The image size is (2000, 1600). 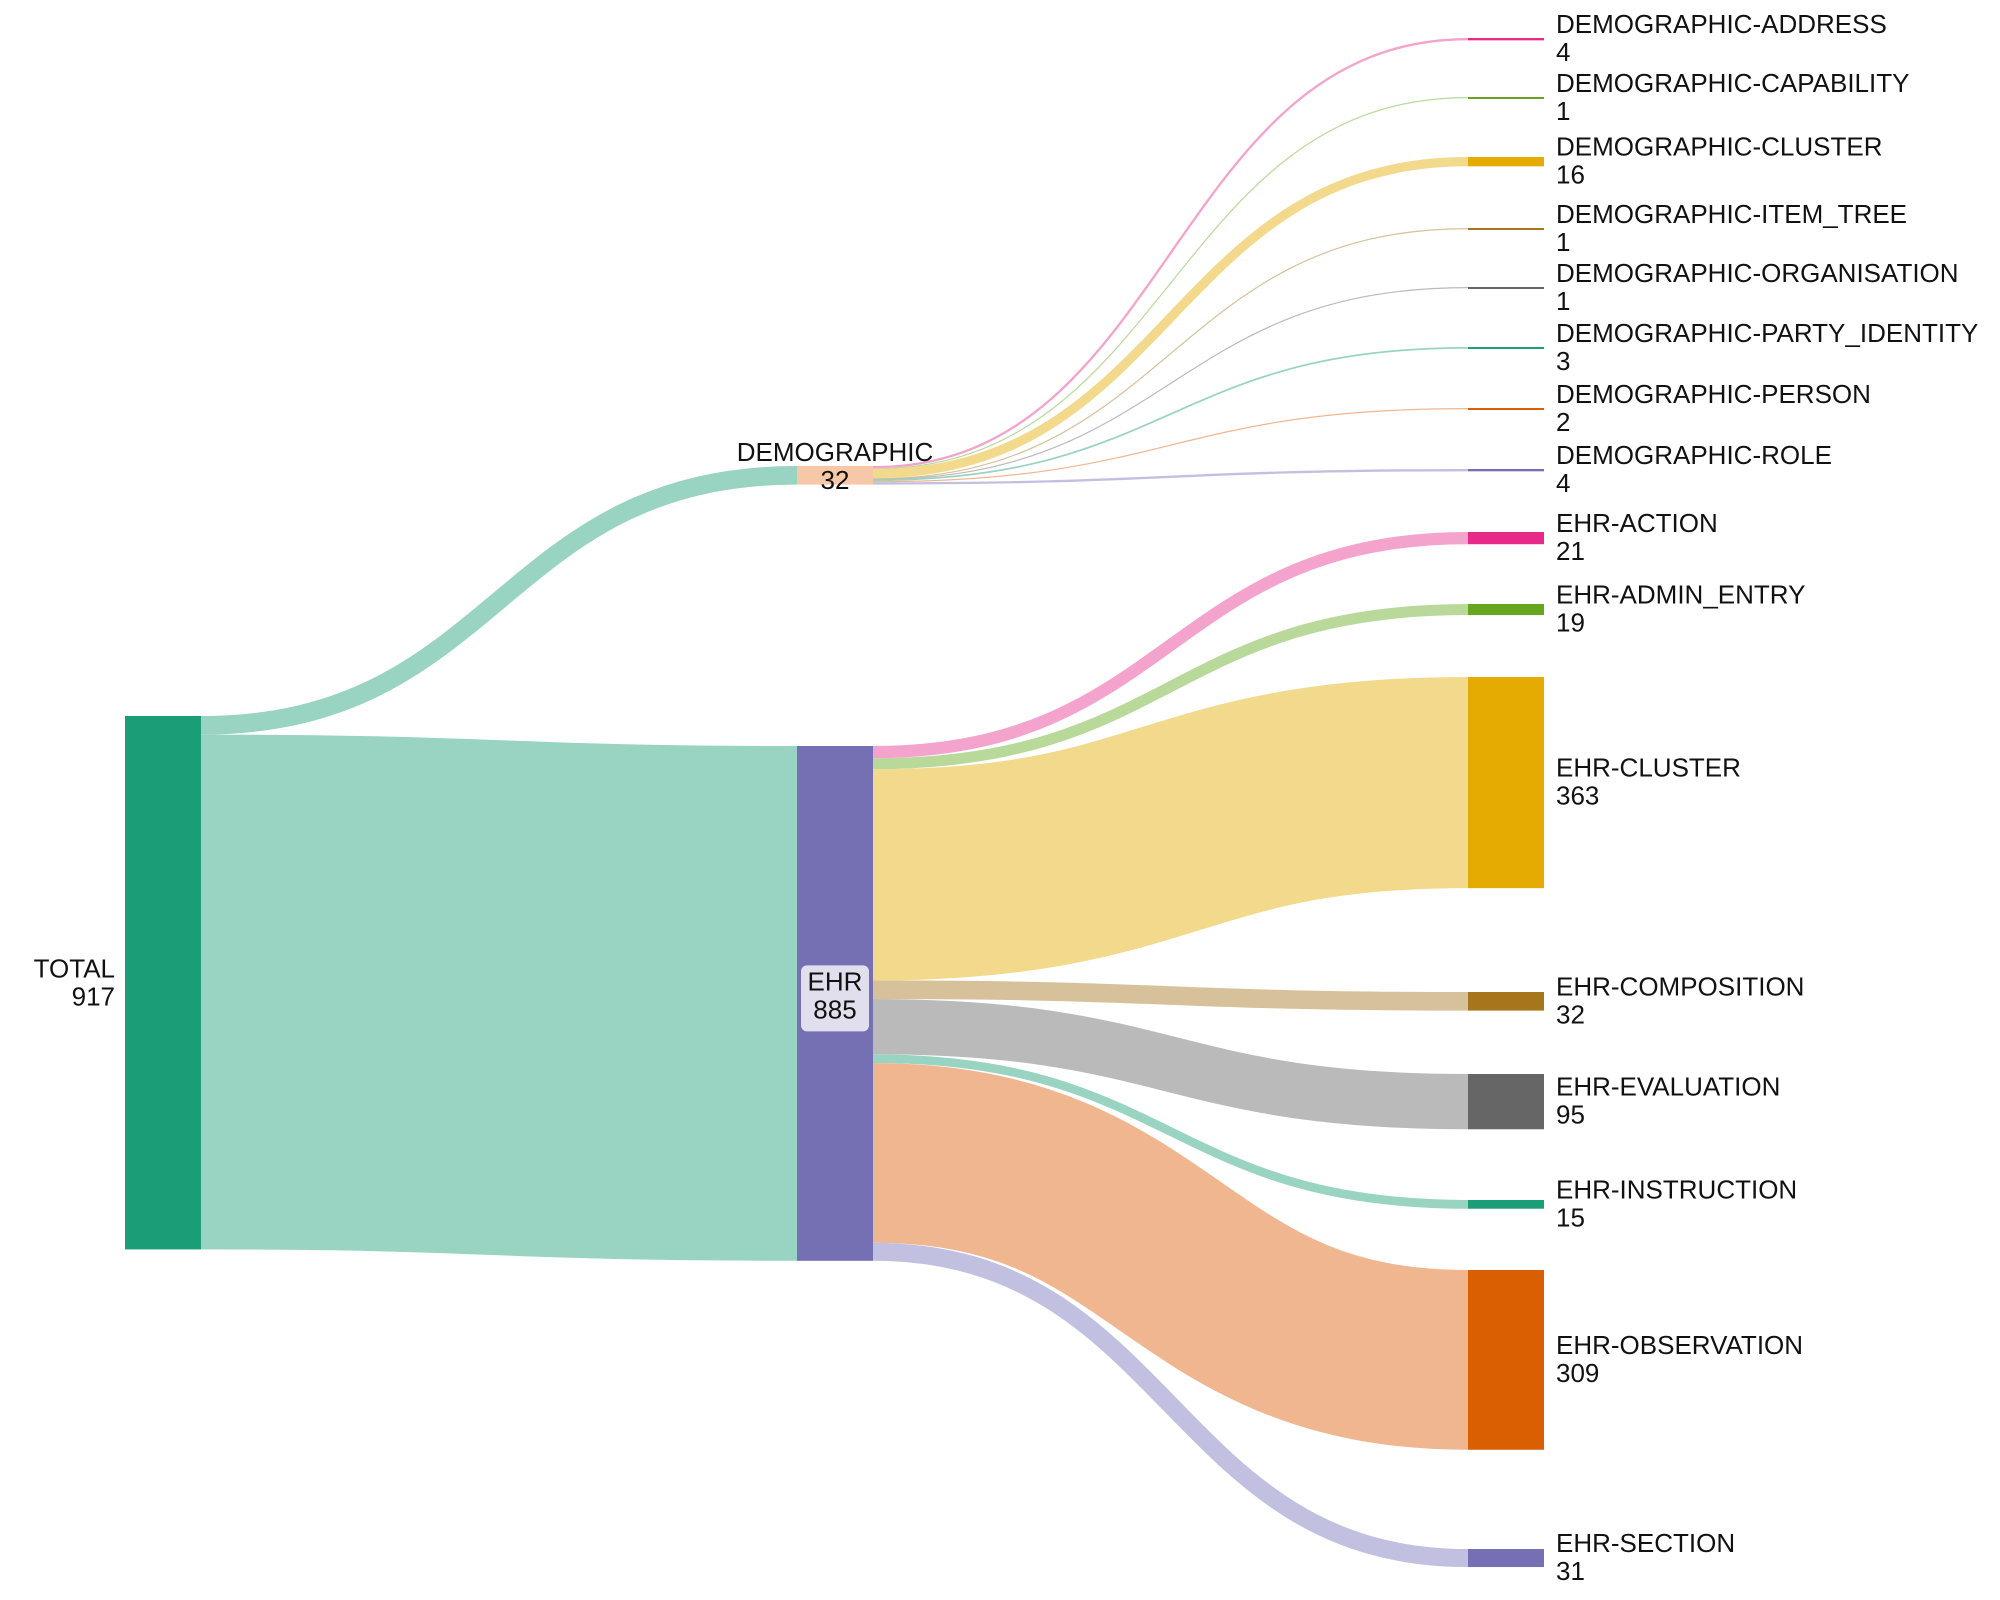 What do you see at coordinates (1170, 829) in the screenshot?
I see `link-ehr-to-ehr-cluster` at bounding box center [1170, 829].